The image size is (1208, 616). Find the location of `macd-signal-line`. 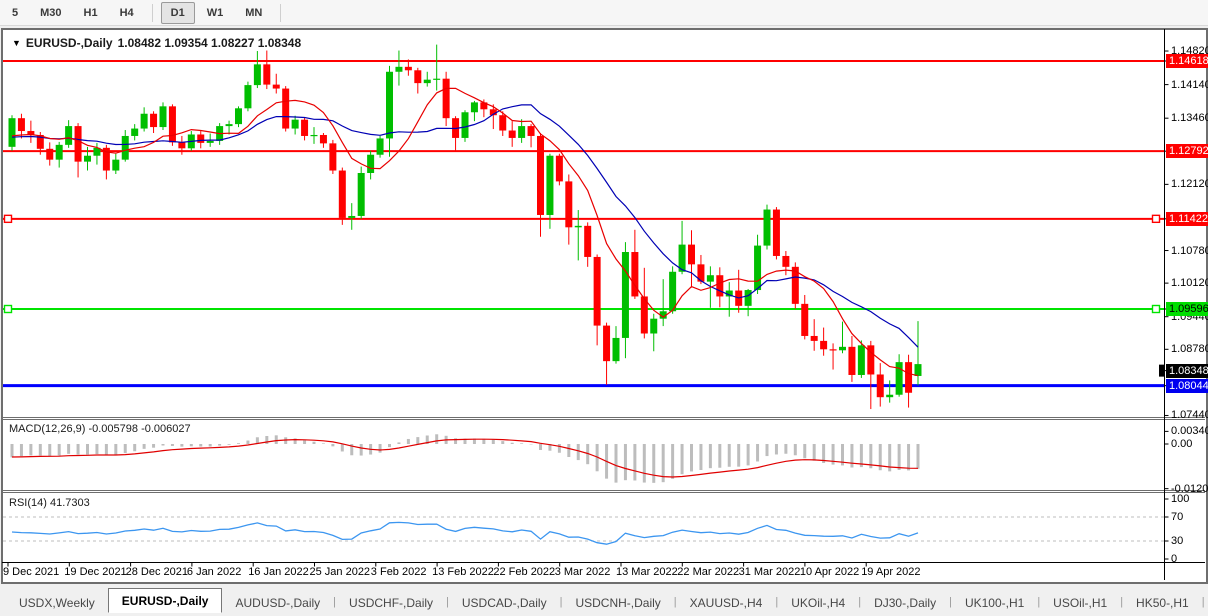

macd-signal-line is located at coordinates (465, 458).